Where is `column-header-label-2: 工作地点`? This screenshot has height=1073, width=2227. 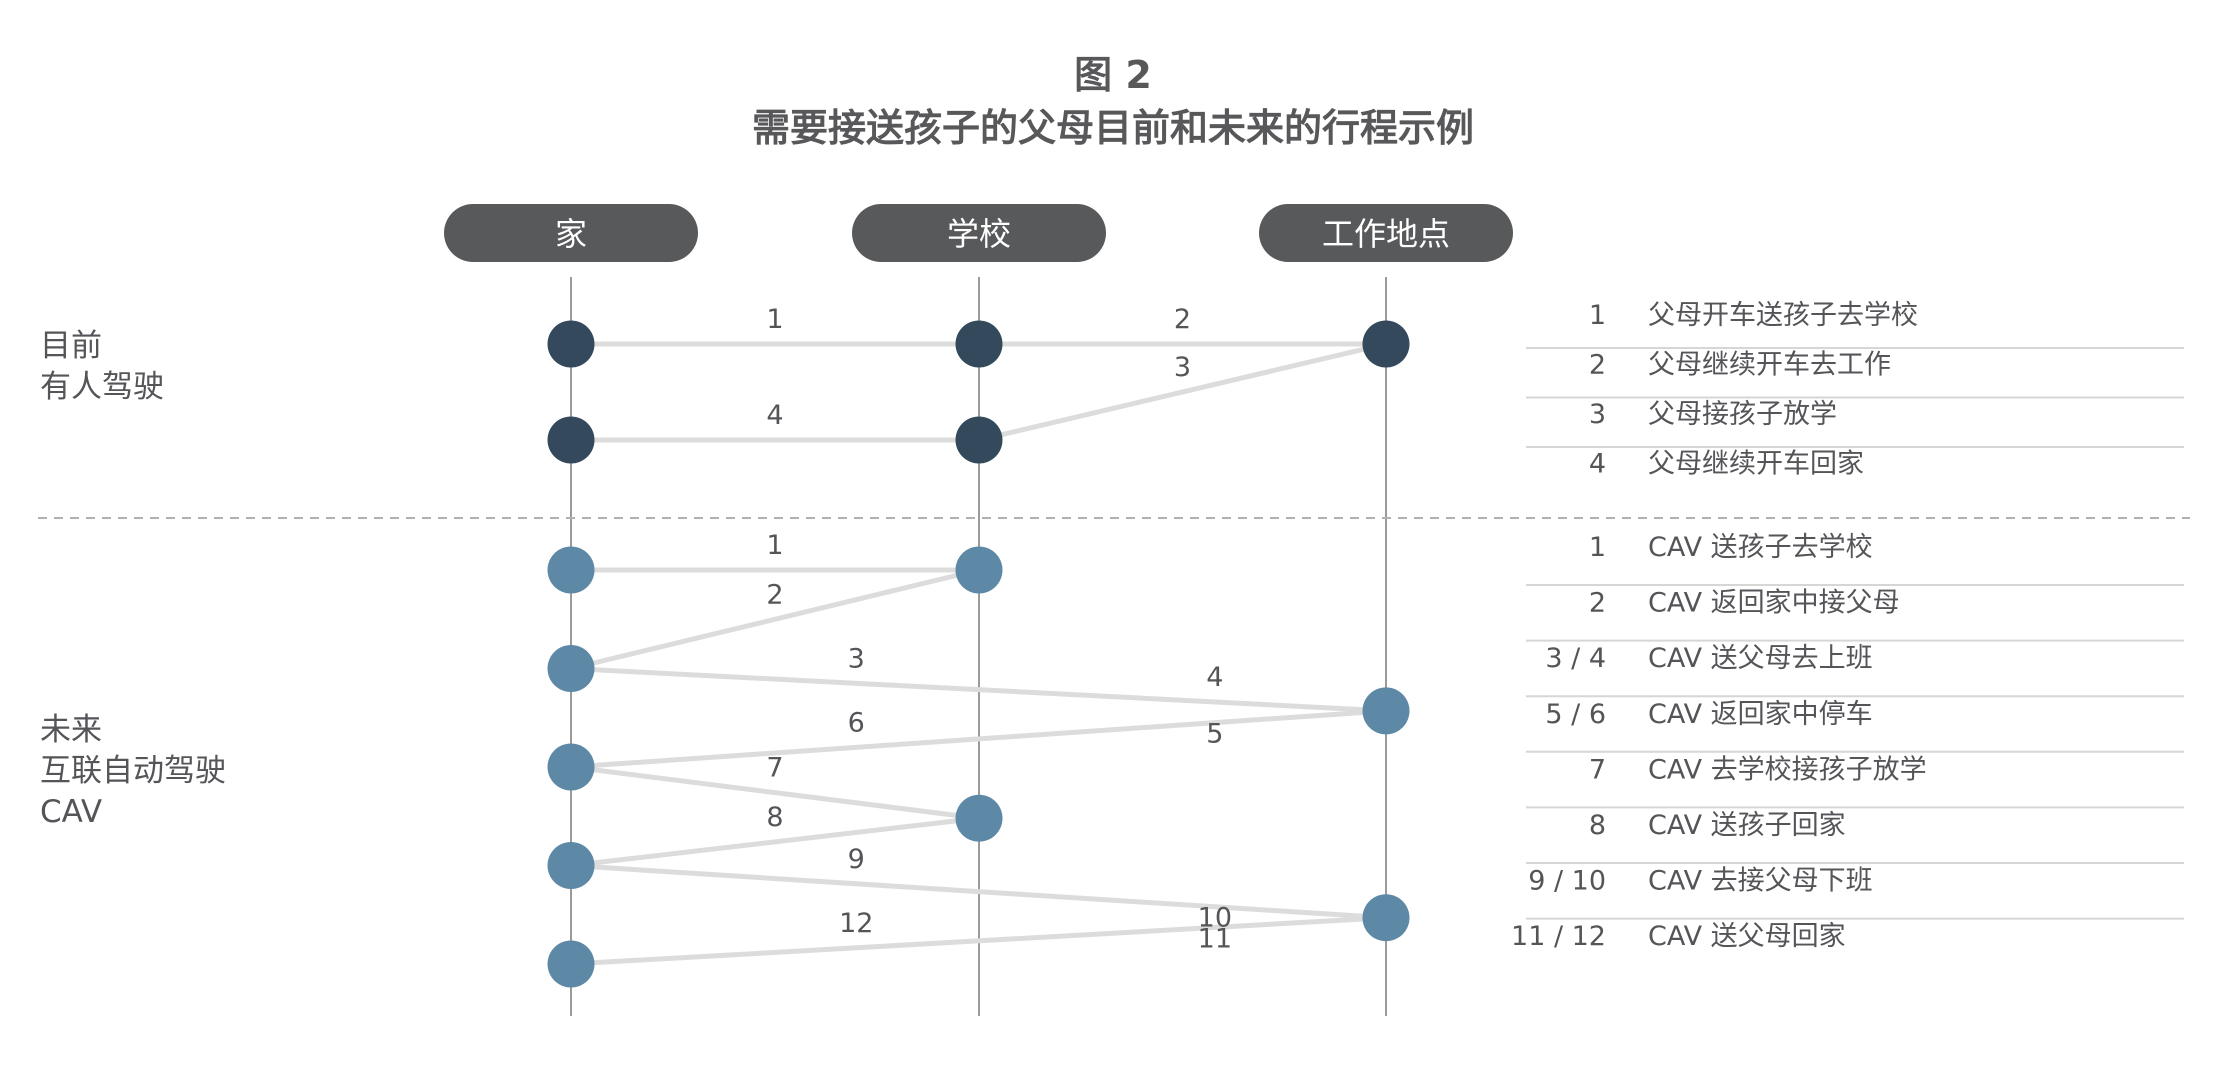
column-header-label-2: 工作地点 is located at coordinates (1386, 234).